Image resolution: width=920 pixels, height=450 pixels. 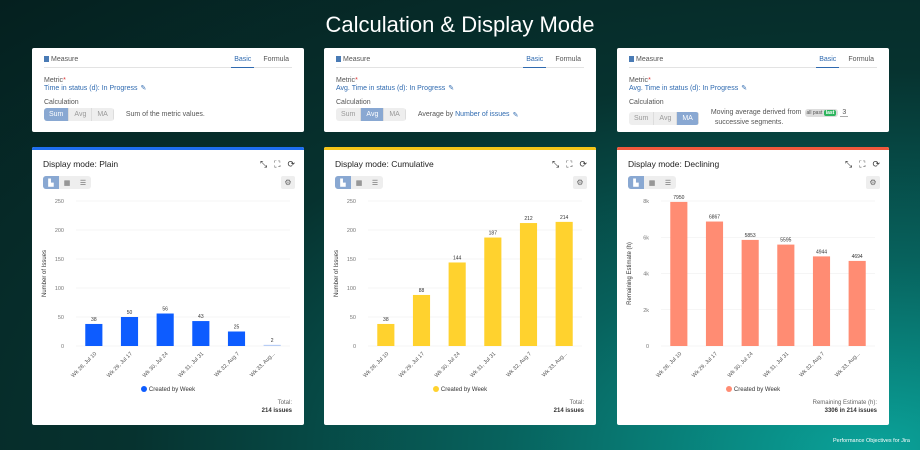 I want to click on data-label: 5595, so click(x=785, y=241).